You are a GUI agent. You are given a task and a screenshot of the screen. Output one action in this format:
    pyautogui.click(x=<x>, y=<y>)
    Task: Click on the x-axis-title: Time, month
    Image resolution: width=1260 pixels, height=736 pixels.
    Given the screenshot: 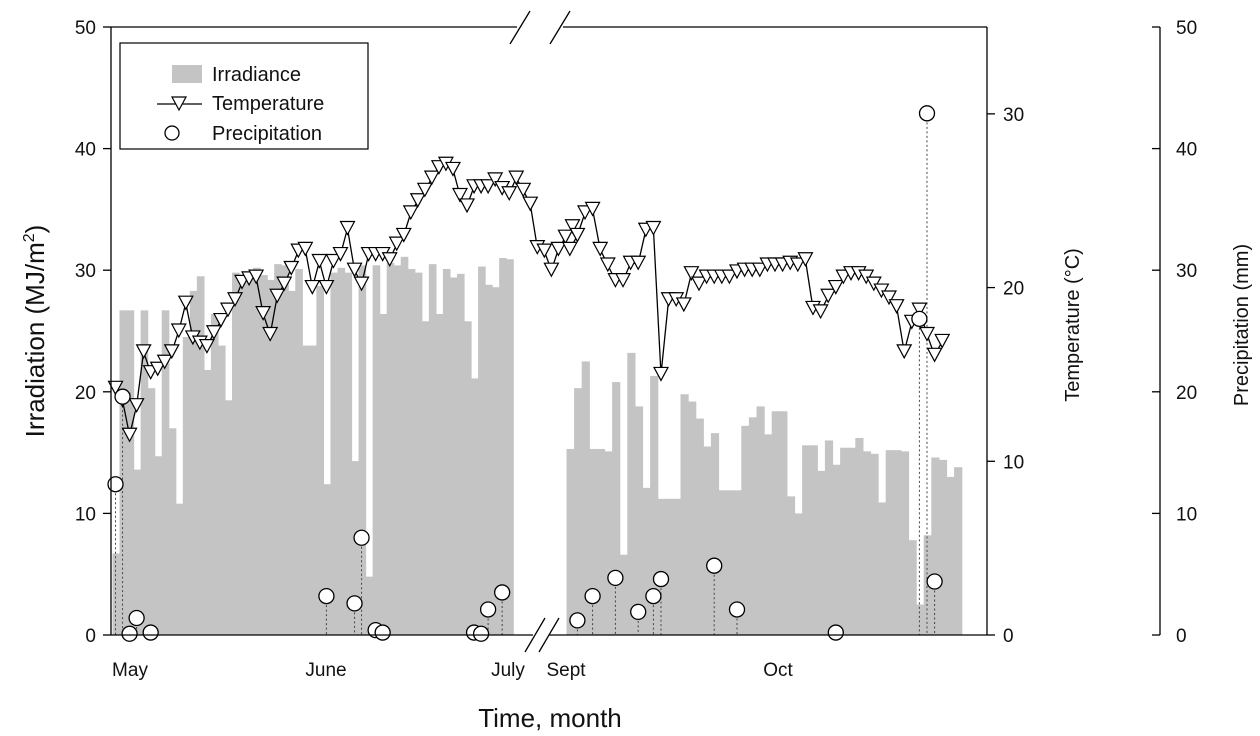 What is the action you would take?
    pyautogui.click(x=550, y=718)
    